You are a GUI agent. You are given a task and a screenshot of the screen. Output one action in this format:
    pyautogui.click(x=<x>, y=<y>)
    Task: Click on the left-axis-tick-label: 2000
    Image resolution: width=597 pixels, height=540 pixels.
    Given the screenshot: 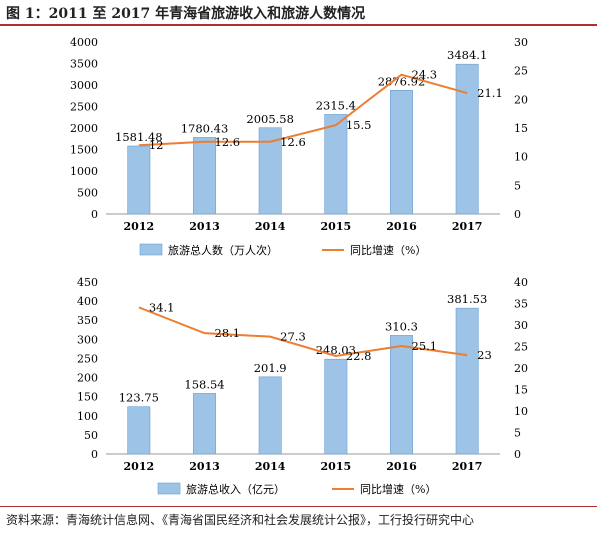 What is the action you would take?
    pyautogui.click(x=84, y=128)
    